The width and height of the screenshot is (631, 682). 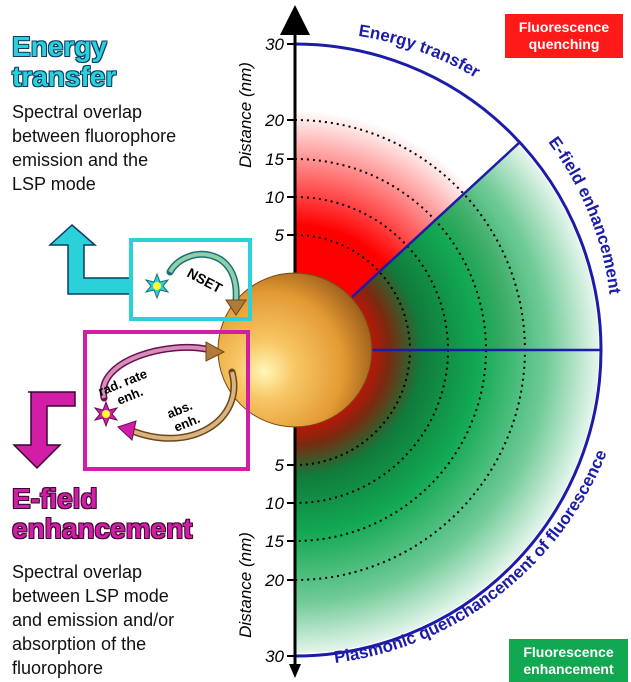 What do you see at coordinates (102, 513) in the screenshot?
I see `efield-enhancement-heading: E-field enhancement` at bounding box center [102, 513].